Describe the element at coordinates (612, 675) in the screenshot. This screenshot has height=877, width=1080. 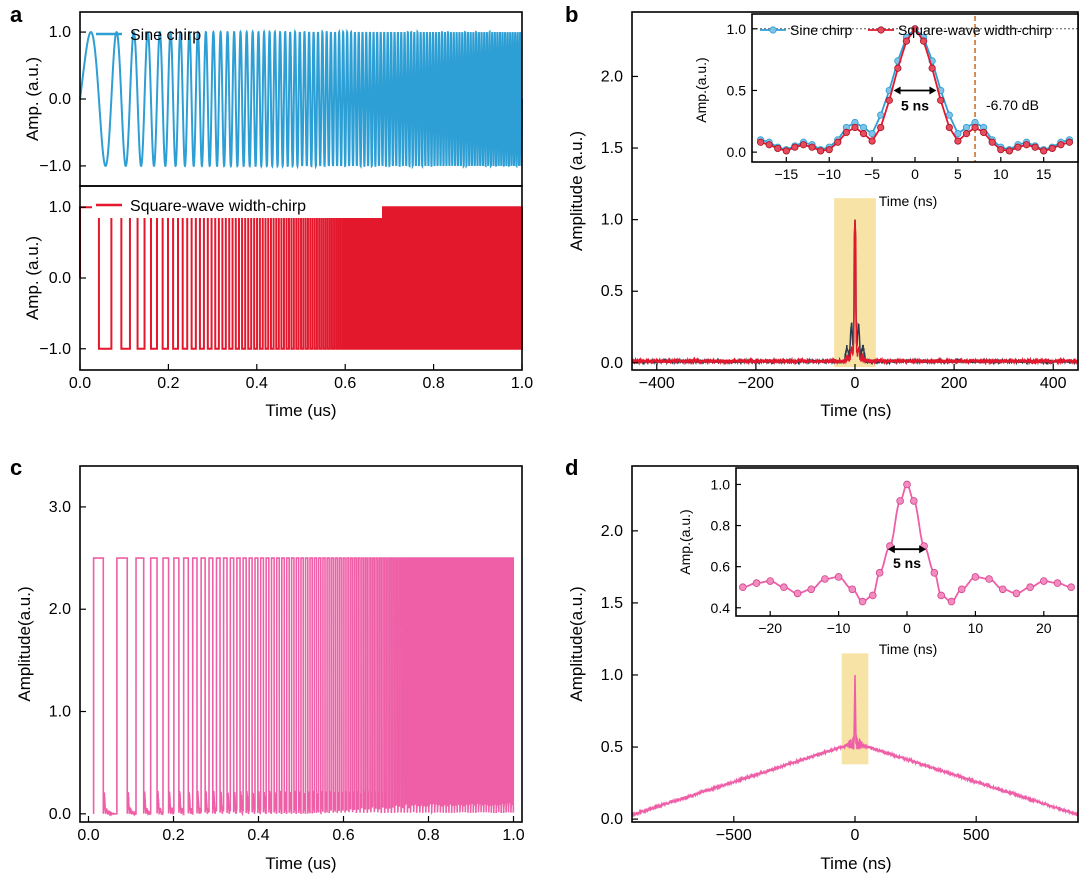
I see `panel-d-ytick-label: 1.0` at that location.